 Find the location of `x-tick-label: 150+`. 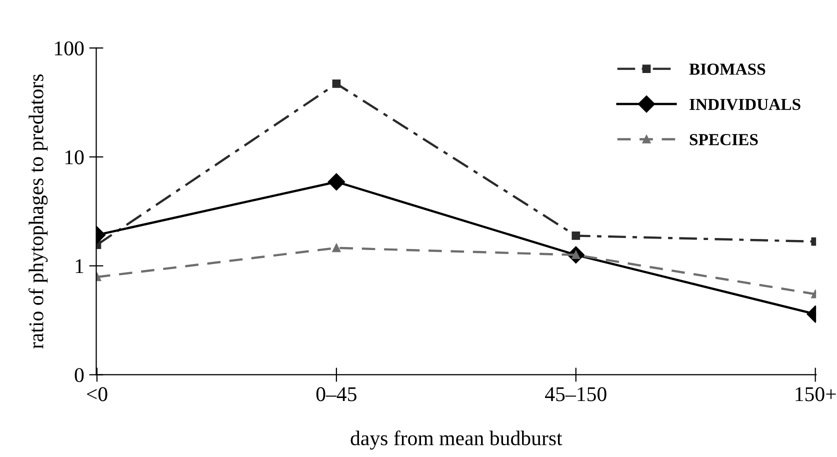

x-tick-label: 150+ is located at coordinates (816, 394).